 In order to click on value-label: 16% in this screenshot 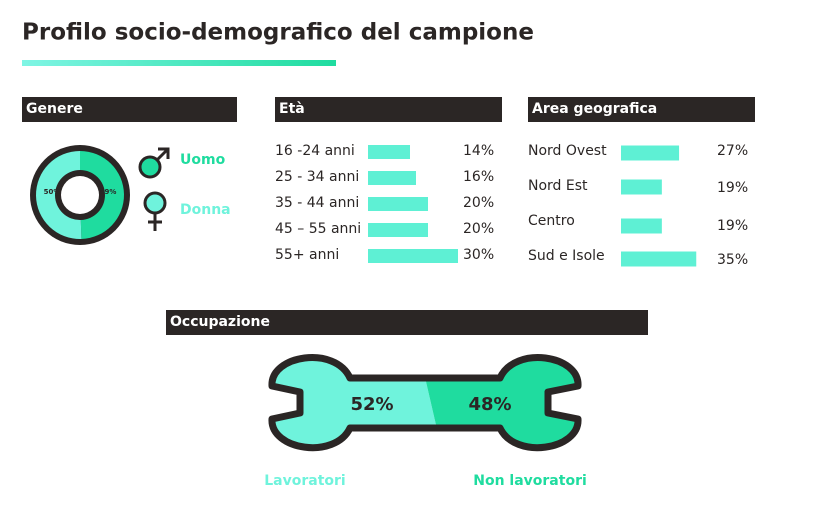, I will do `click(478, 177)`.